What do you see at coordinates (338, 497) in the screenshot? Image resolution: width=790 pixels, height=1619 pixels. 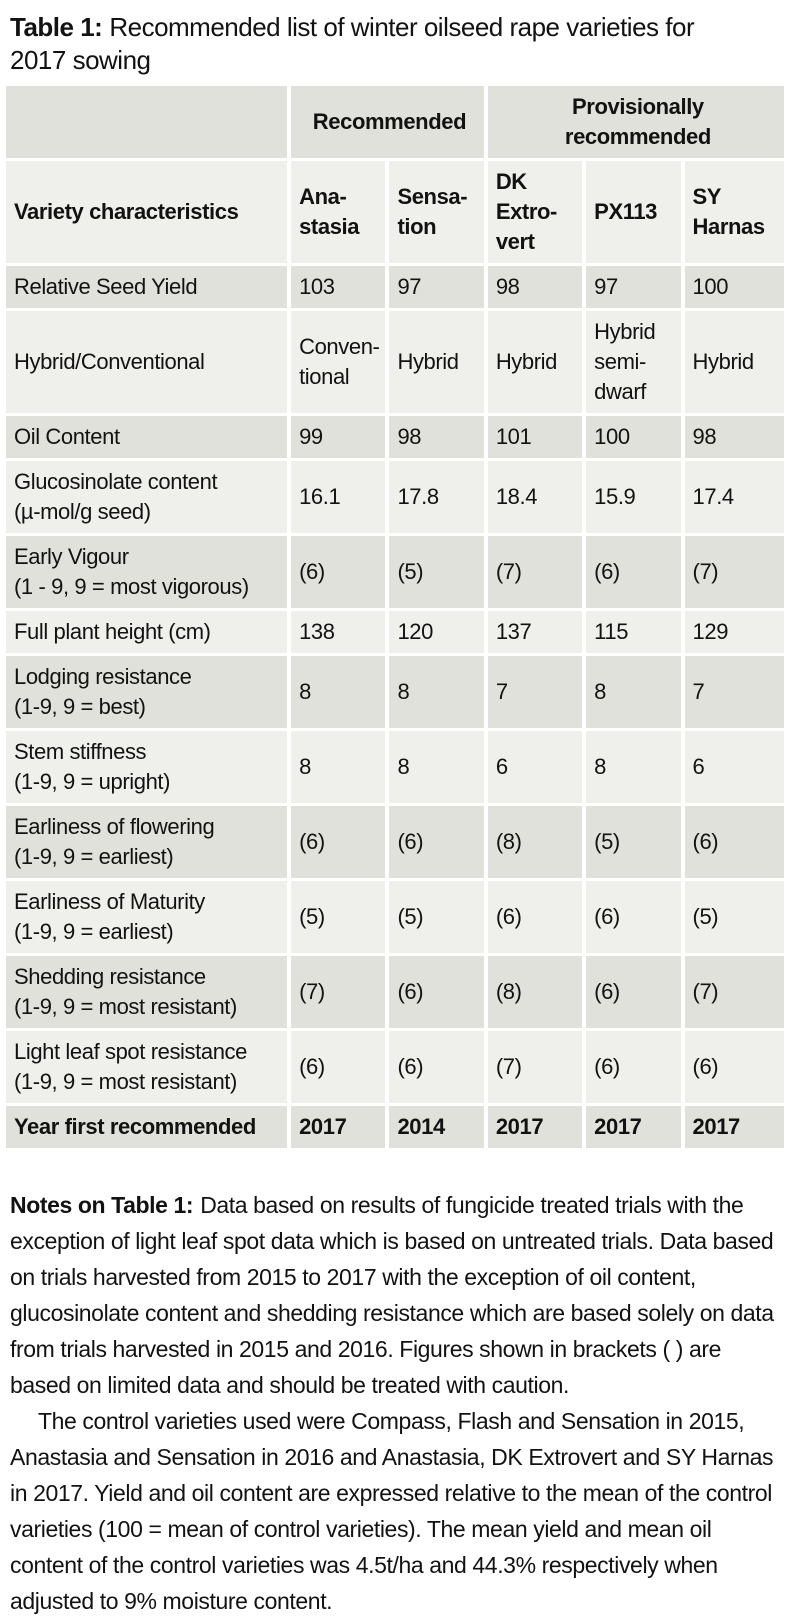 I see `table-cell: 16.1` at bounding box center [338, 497].